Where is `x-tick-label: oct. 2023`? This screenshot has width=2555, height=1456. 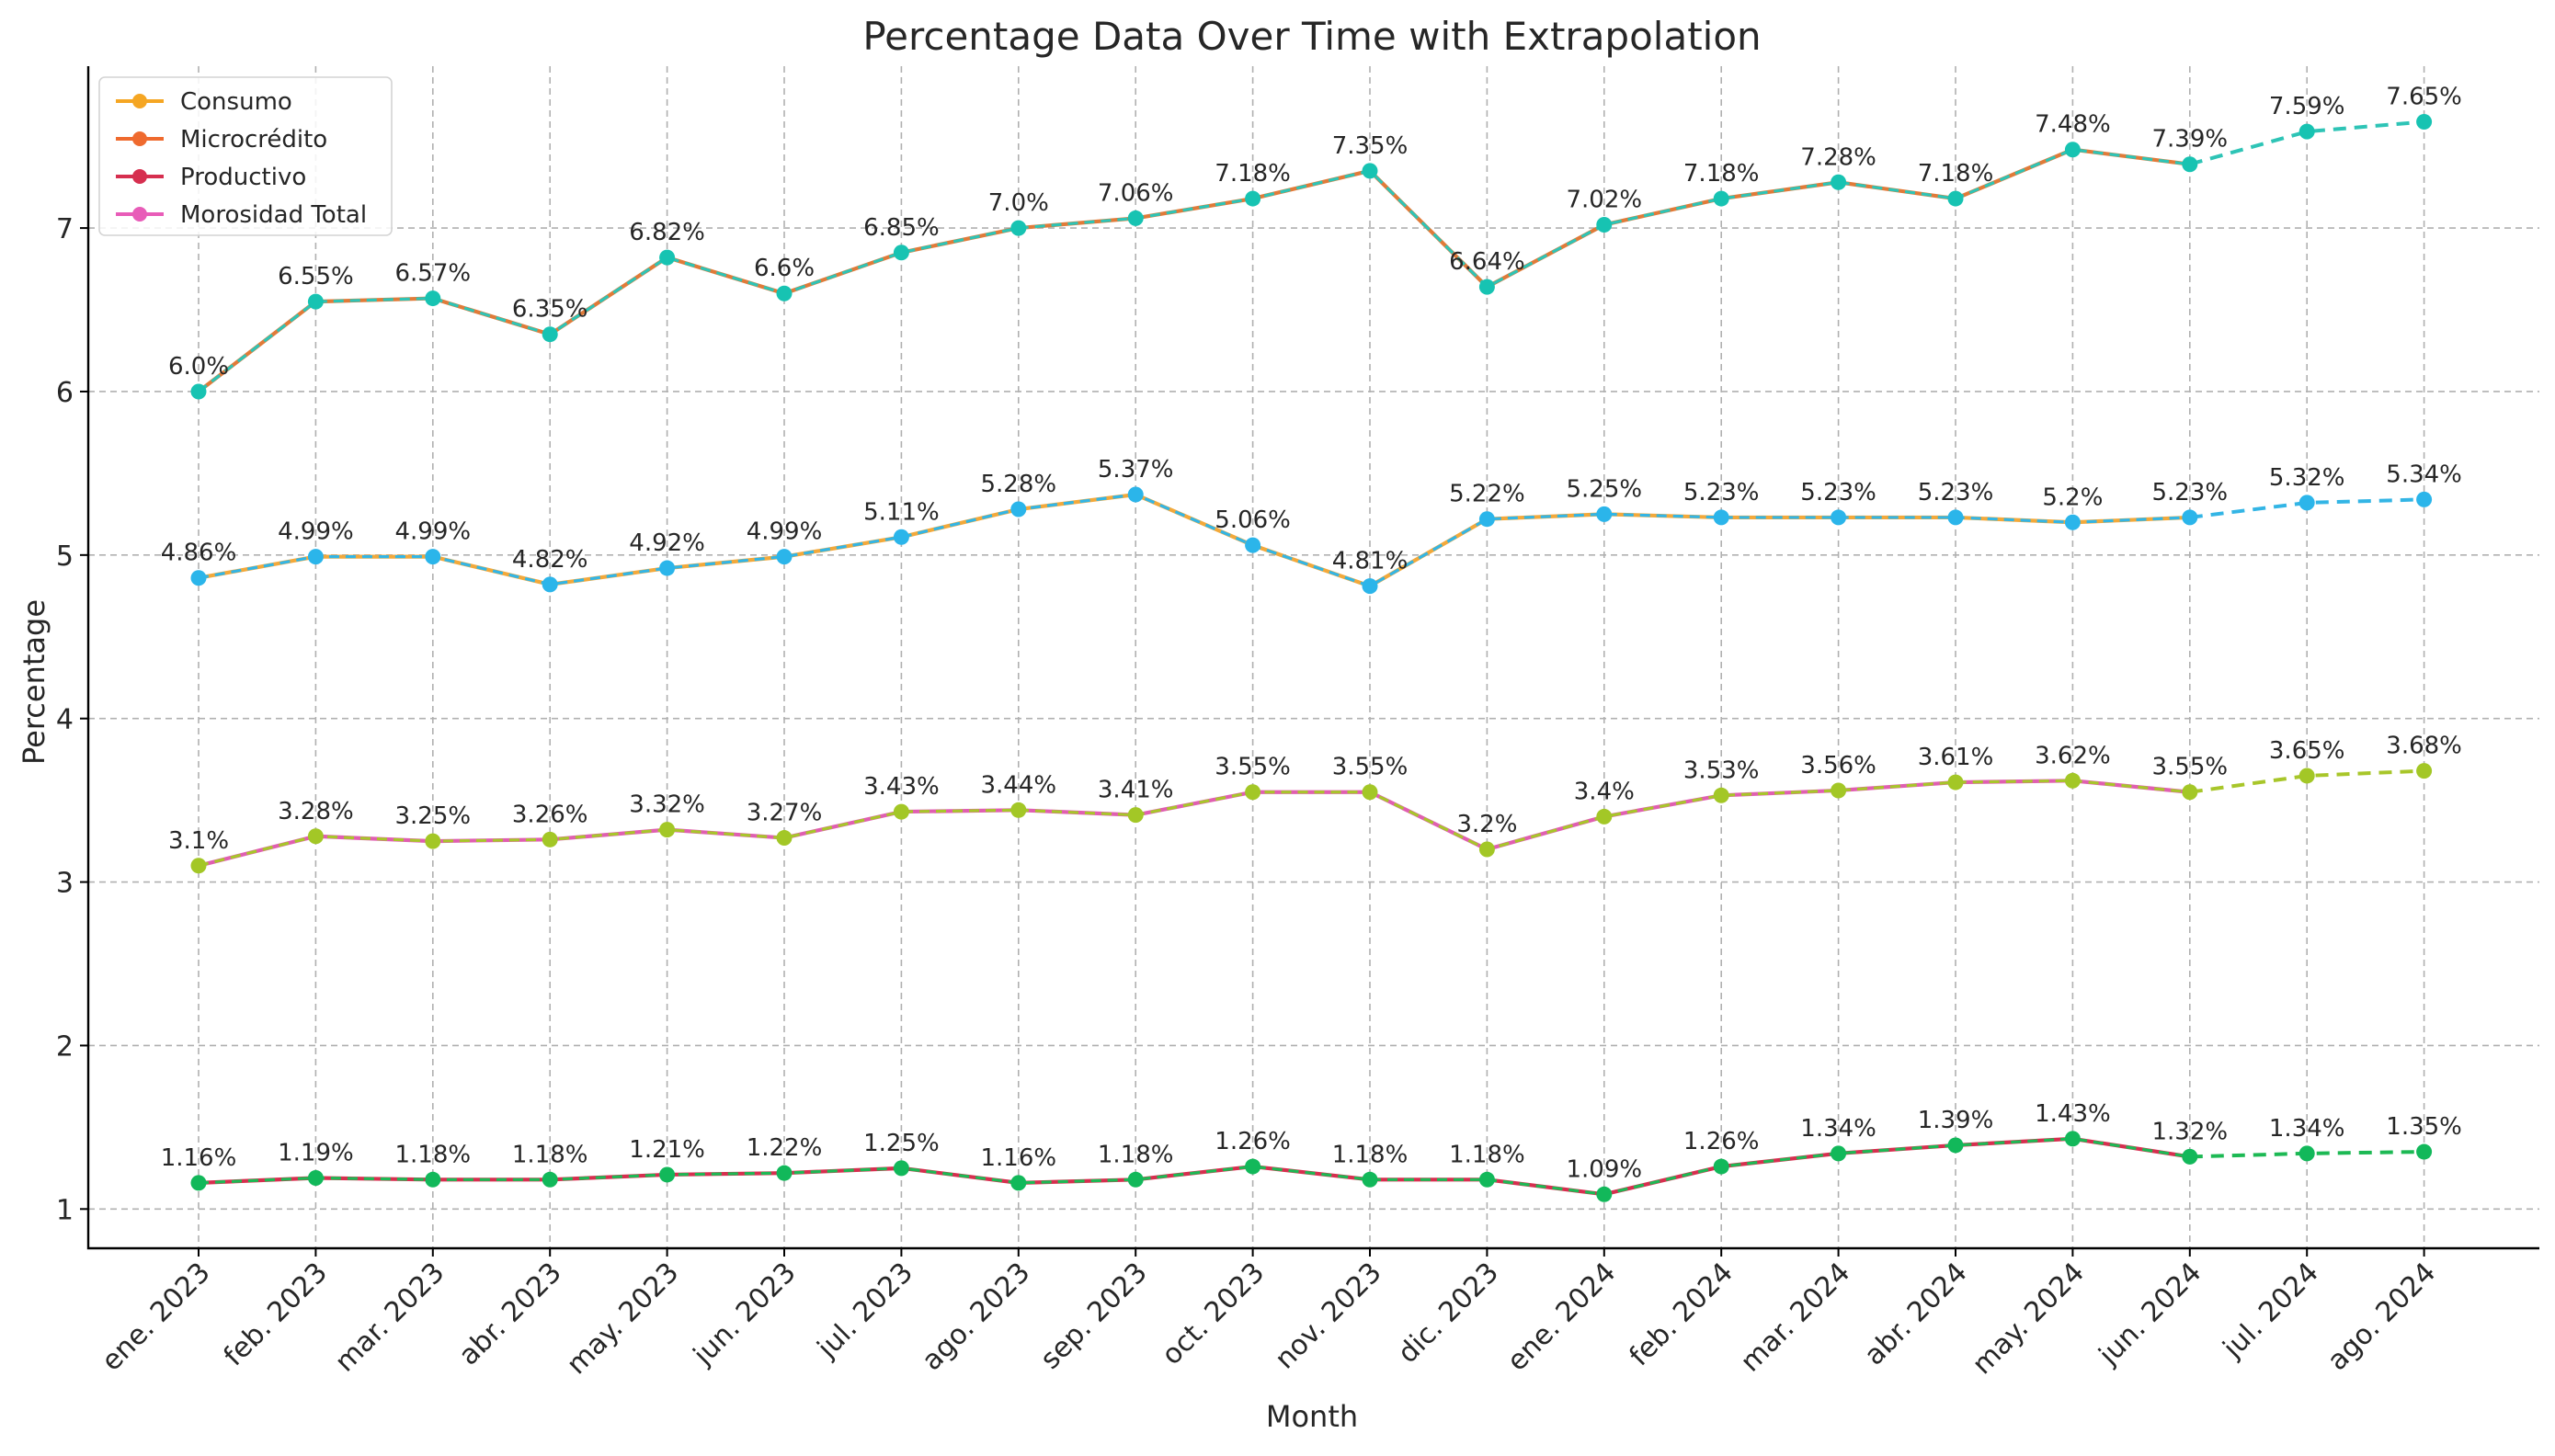
x-tick-label: oct. 2023 is located at coordinates (1213, 1314).